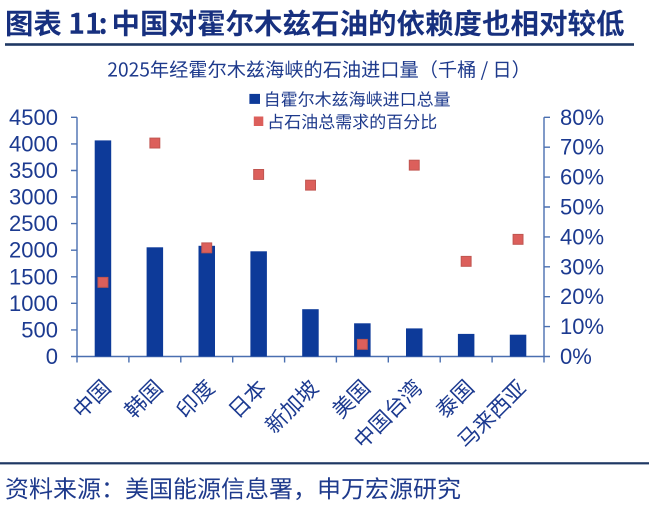 The height and width of the screenshot is (515, 649). I want to click on svg-text: 50%, so click(582, 207).